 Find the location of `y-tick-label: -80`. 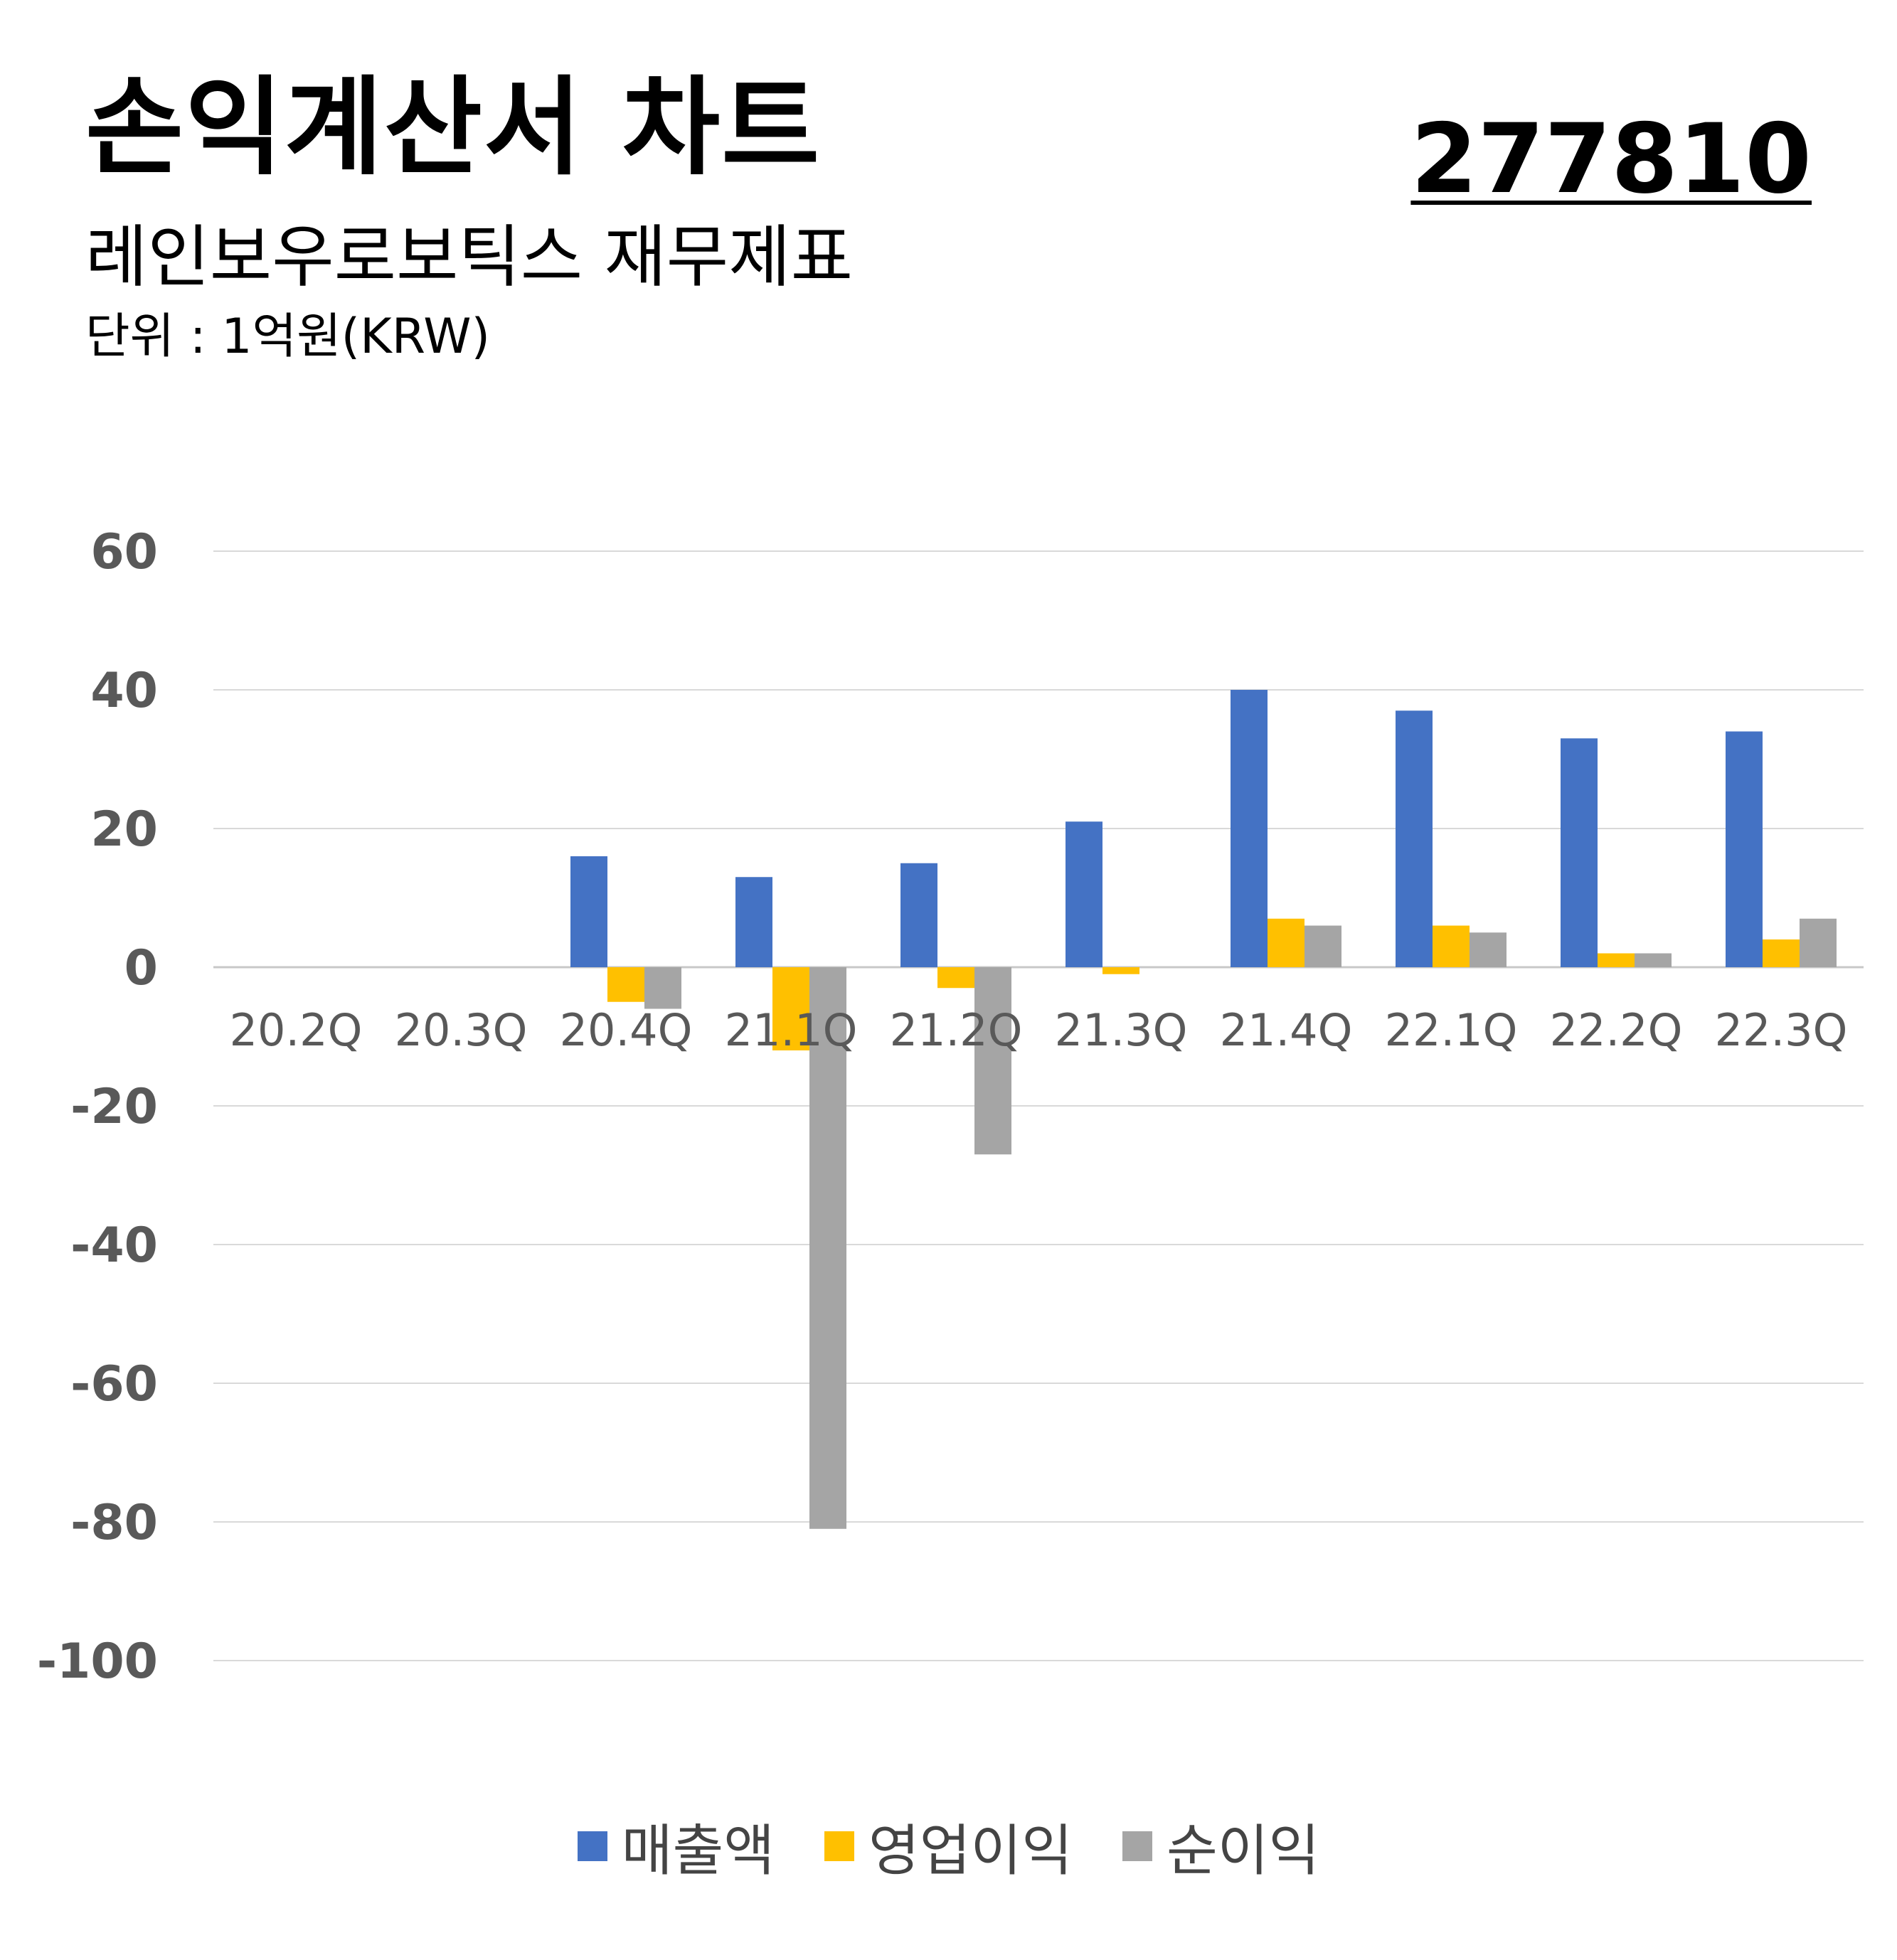

y-tick-label: -80 is located at coordinates (114, 1523).